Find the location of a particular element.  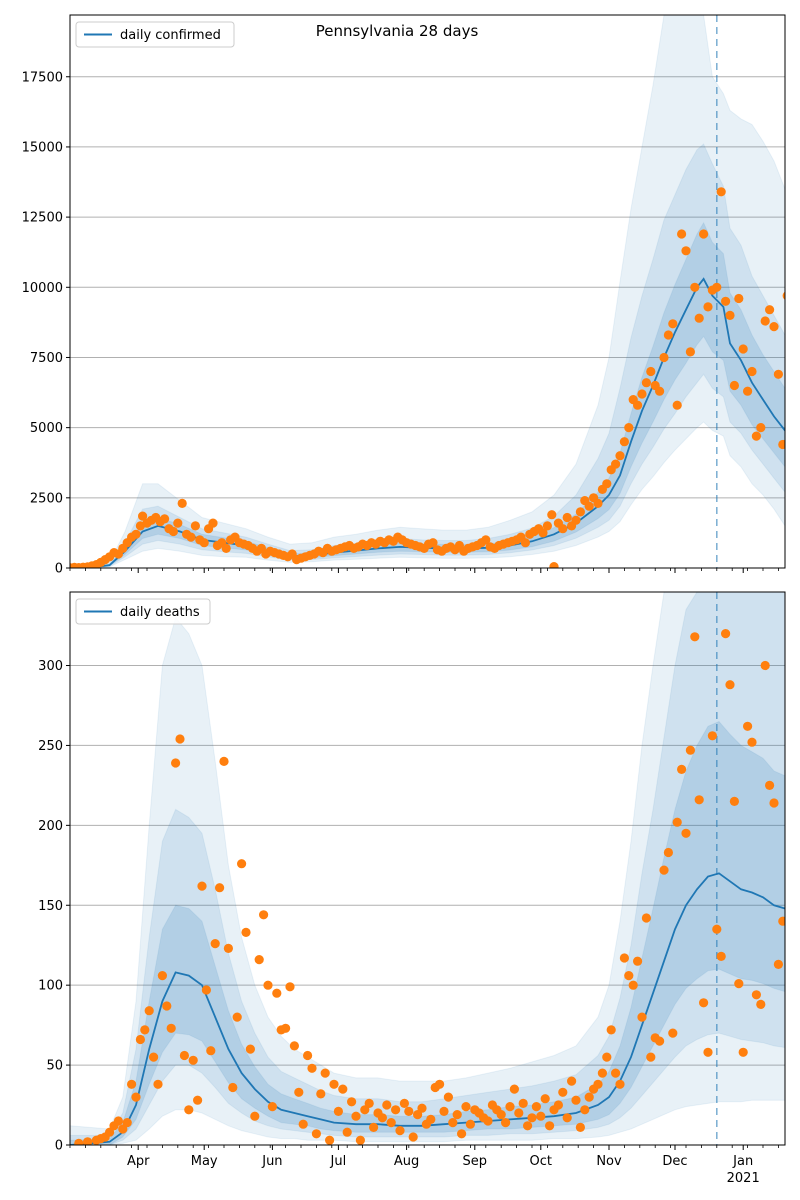

xtick-label-oct: Oct is located at coordinates (541, 1161).